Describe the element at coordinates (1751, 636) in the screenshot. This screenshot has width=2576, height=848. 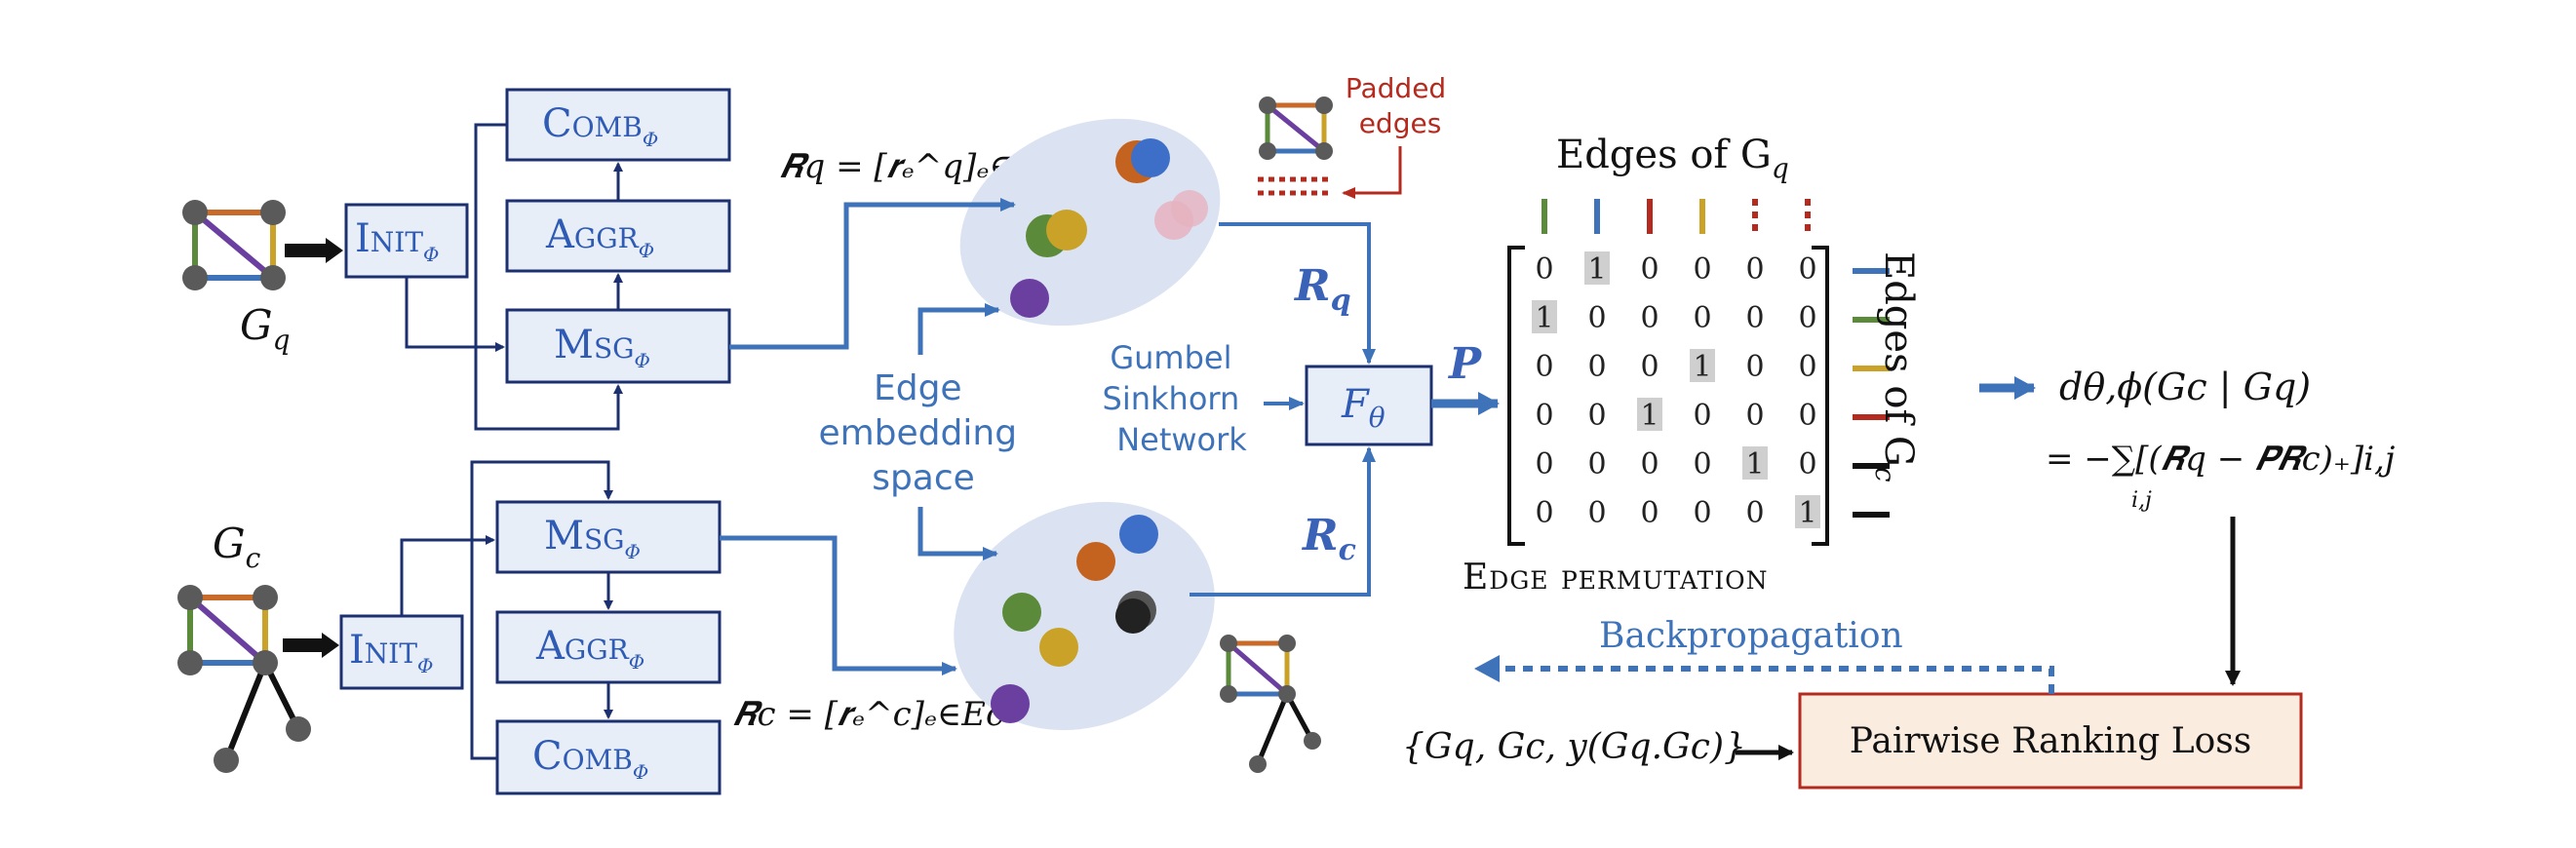
I see `backpropagation-label: Backpropagation` at that location.